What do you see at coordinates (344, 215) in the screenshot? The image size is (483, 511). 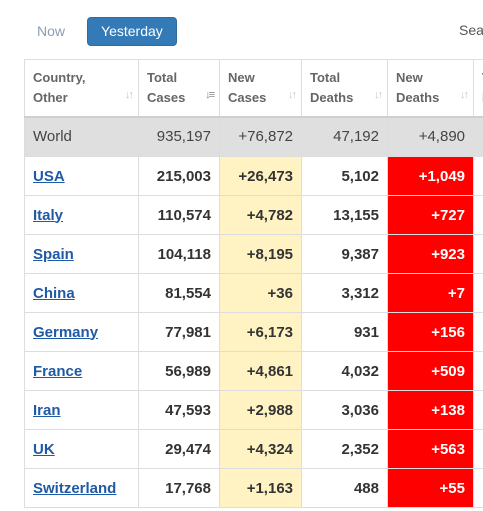 I see `total-deaths-cell: 13,155` at bounding box center [344, 215].